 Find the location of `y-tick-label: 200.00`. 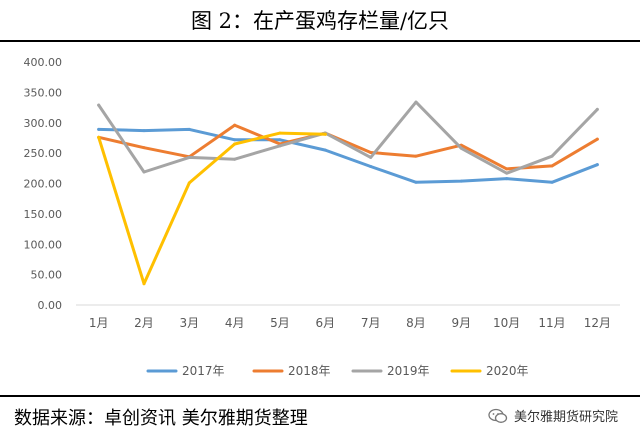

y-tick-label: 200.00 is located at coordinates (43, 184).